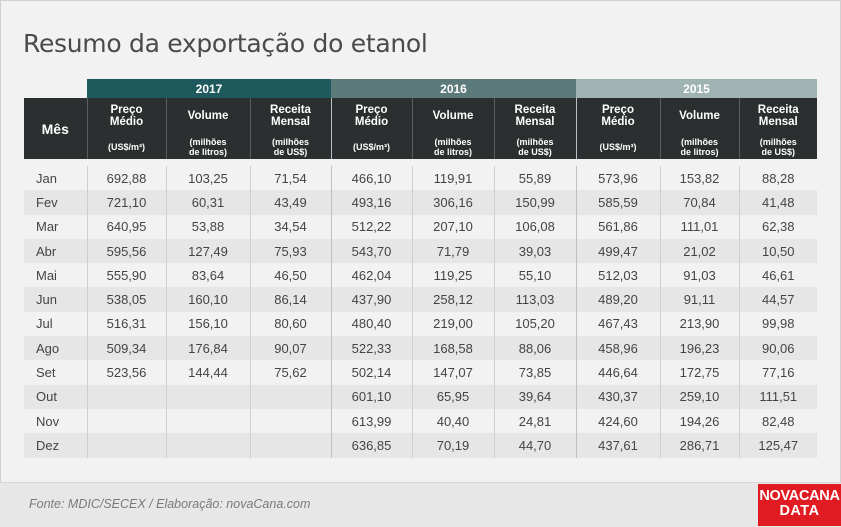 This screenshot has width=841, height=527. Describe the element at coordinates (534, 116) in the screenshot. I see `col-header-revenue-2016: Receita Mensal` at that location.